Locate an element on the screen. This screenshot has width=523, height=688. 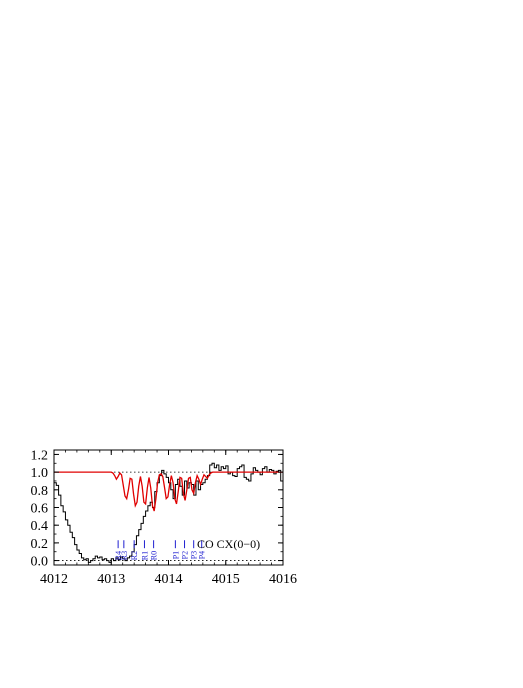
line-id-label-r2: R2 is located at coordinates (134, 555).